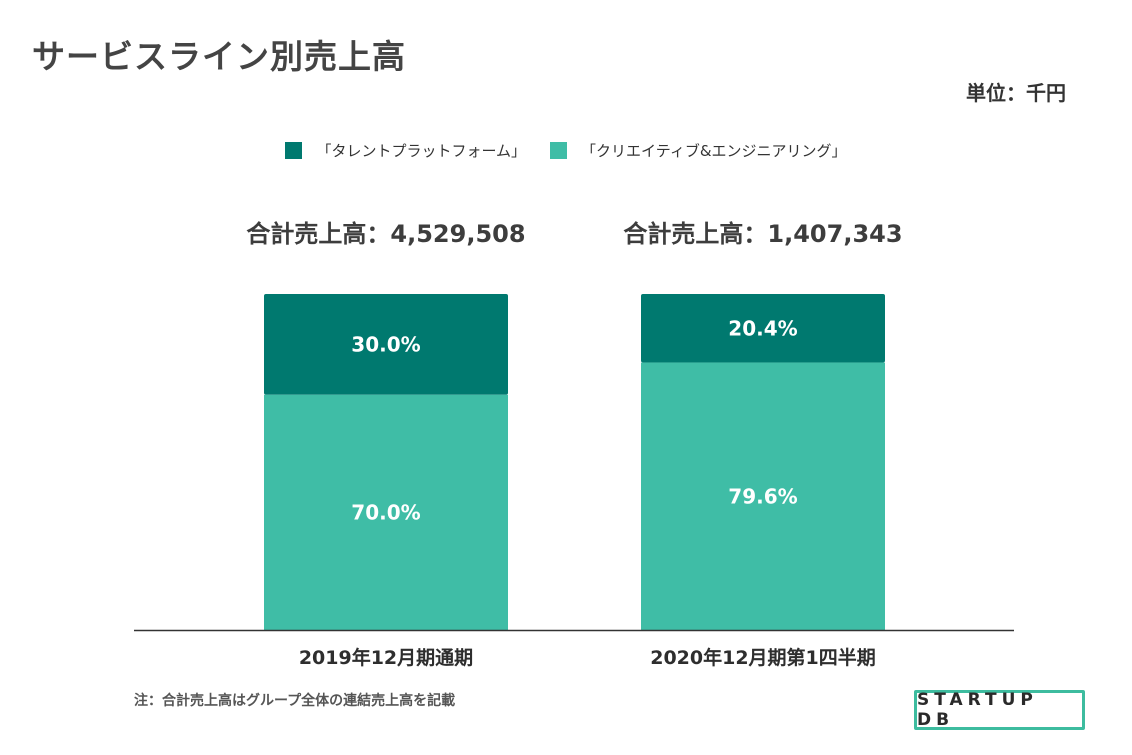 Image resolution: width=1132 pixels, height=755 pixels. I want to click on total-sales-2019: 合計売上高：4,529,508, so click(386, 234).